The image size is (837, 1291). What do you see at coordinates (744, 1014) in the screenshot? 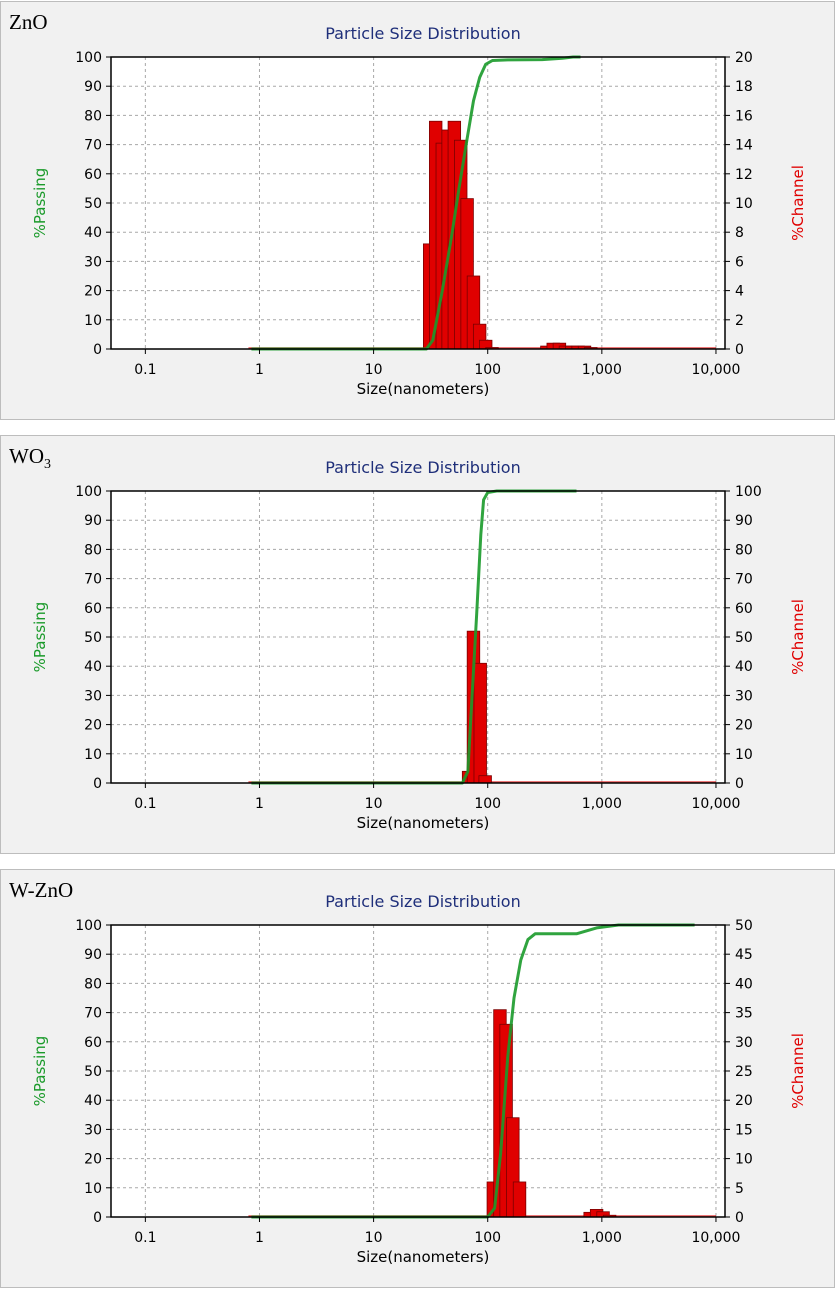
I see `y-tick-label-right: 35` at bounding box center [744, 1014].